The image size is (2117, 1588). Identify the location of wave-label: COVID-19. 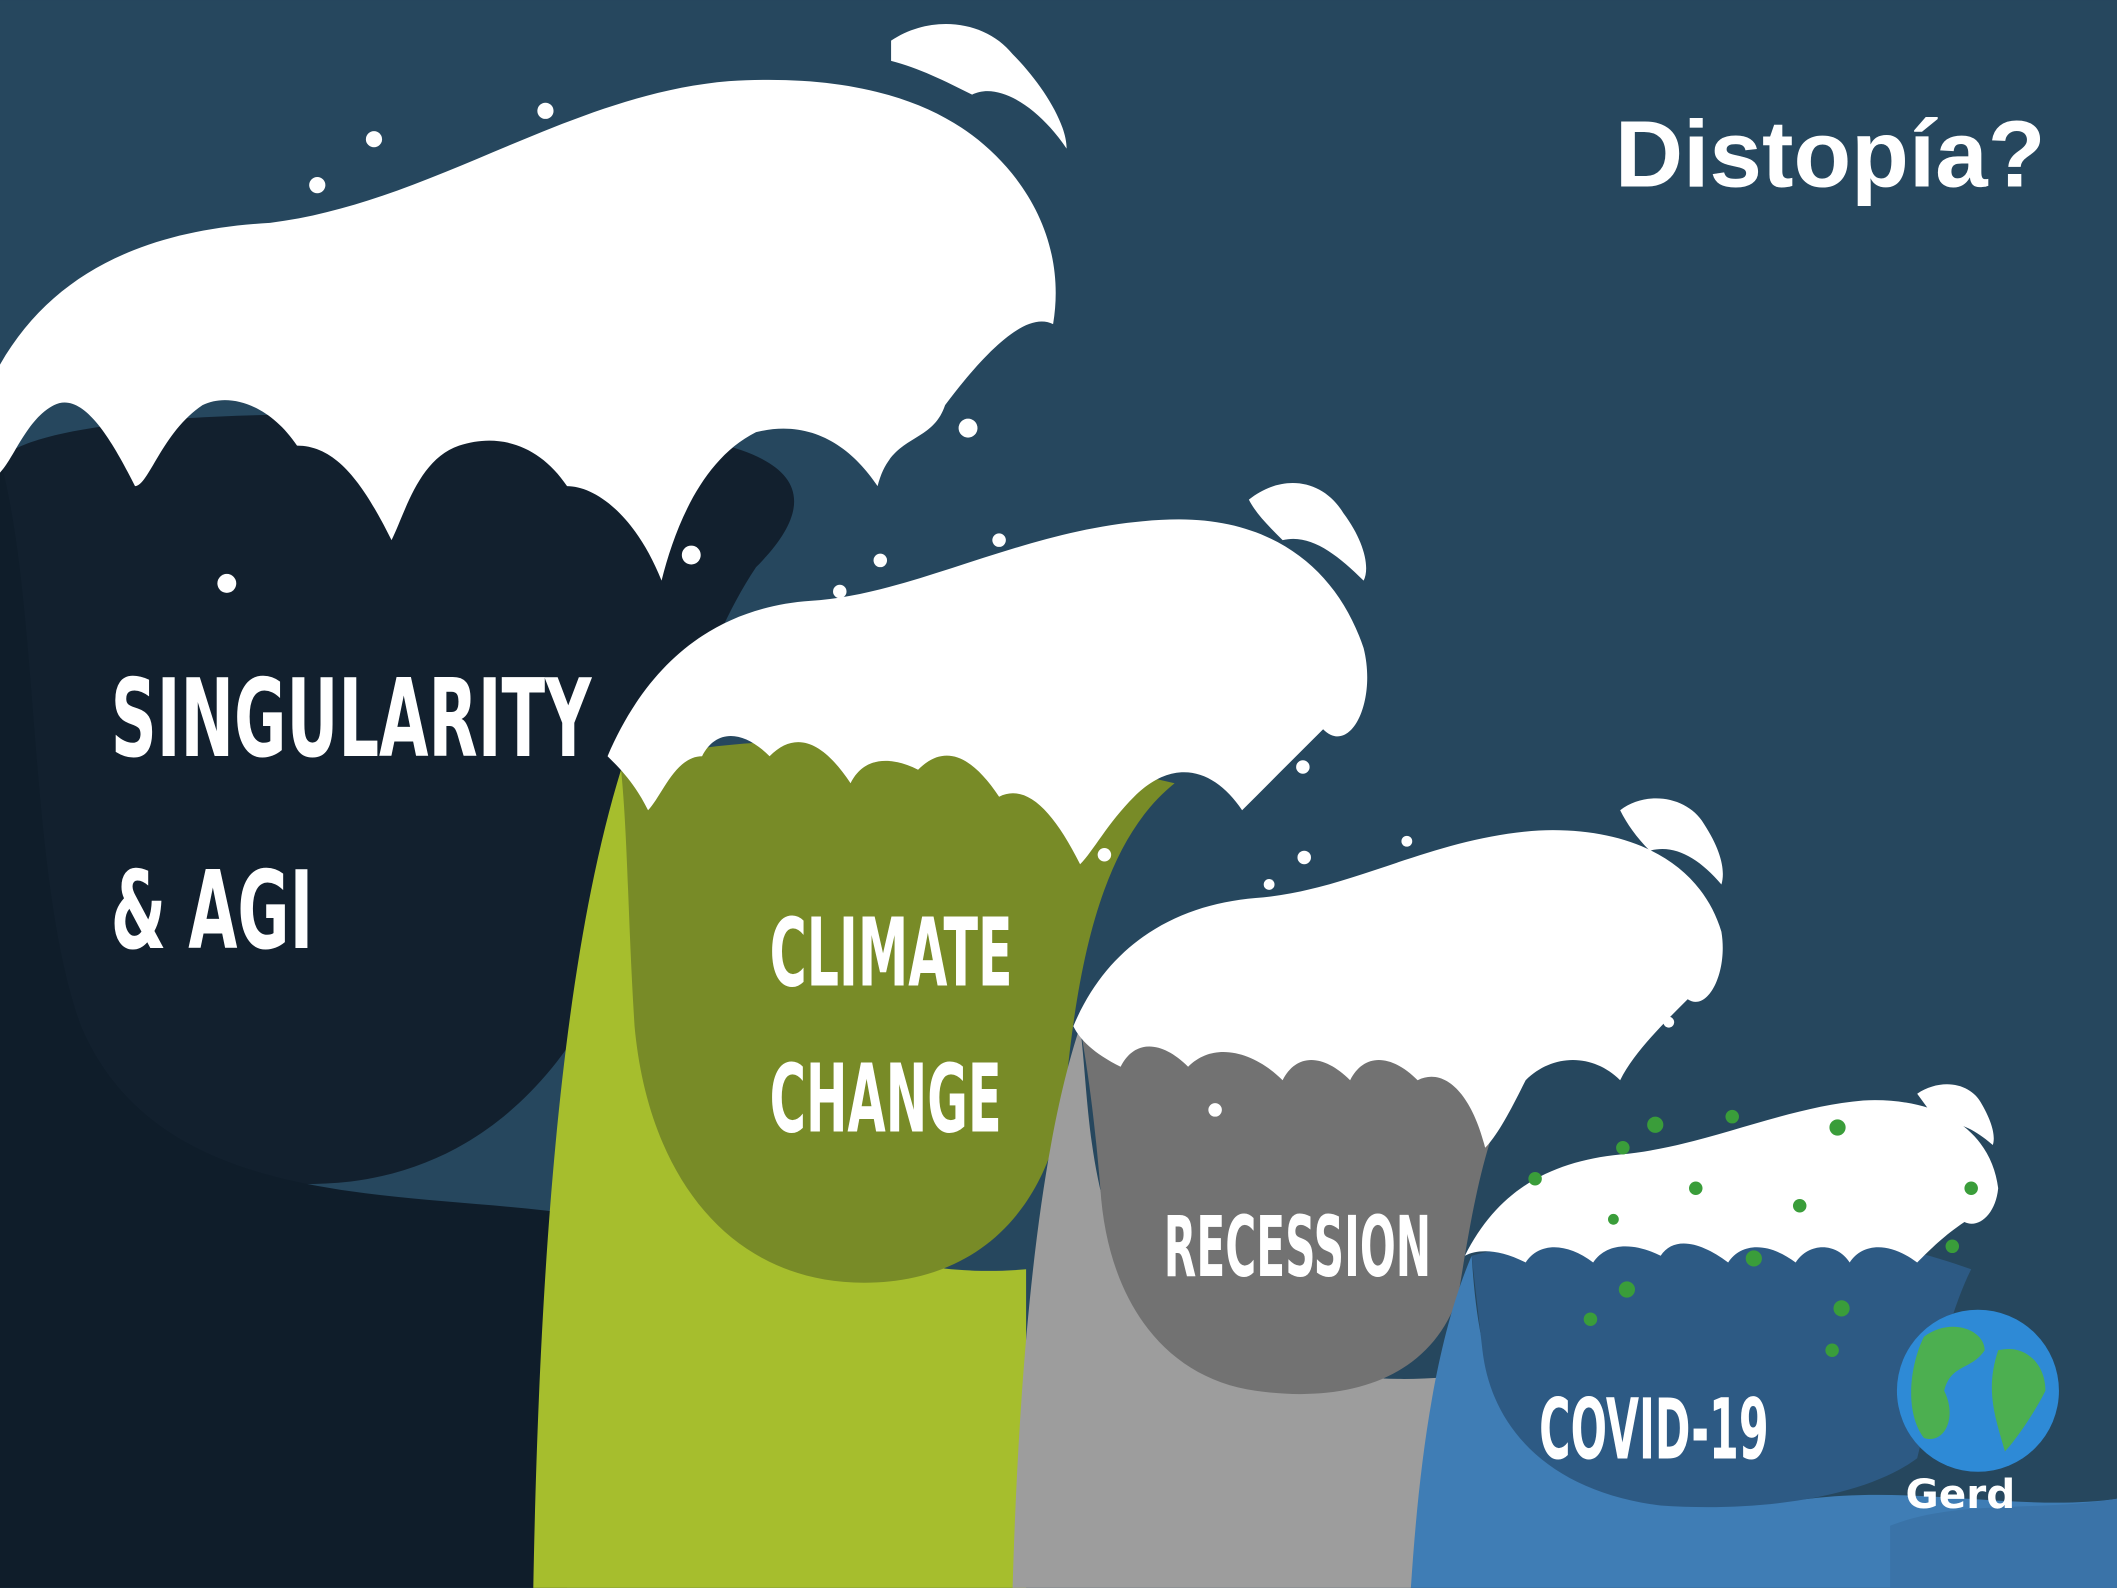
(1654, 1429).